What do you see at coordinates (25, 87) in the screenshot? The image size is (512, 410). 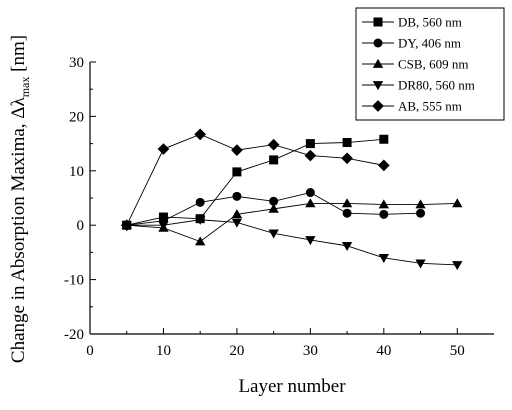 I see `y-axis-label-subscript: max` at bounding box center [25, 87].